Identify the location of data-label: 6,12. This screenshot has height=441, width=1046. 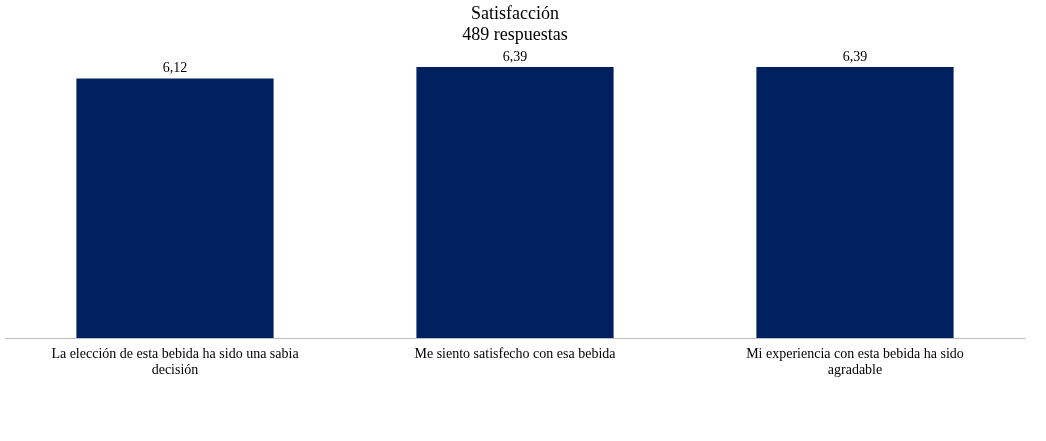
(175, 68).